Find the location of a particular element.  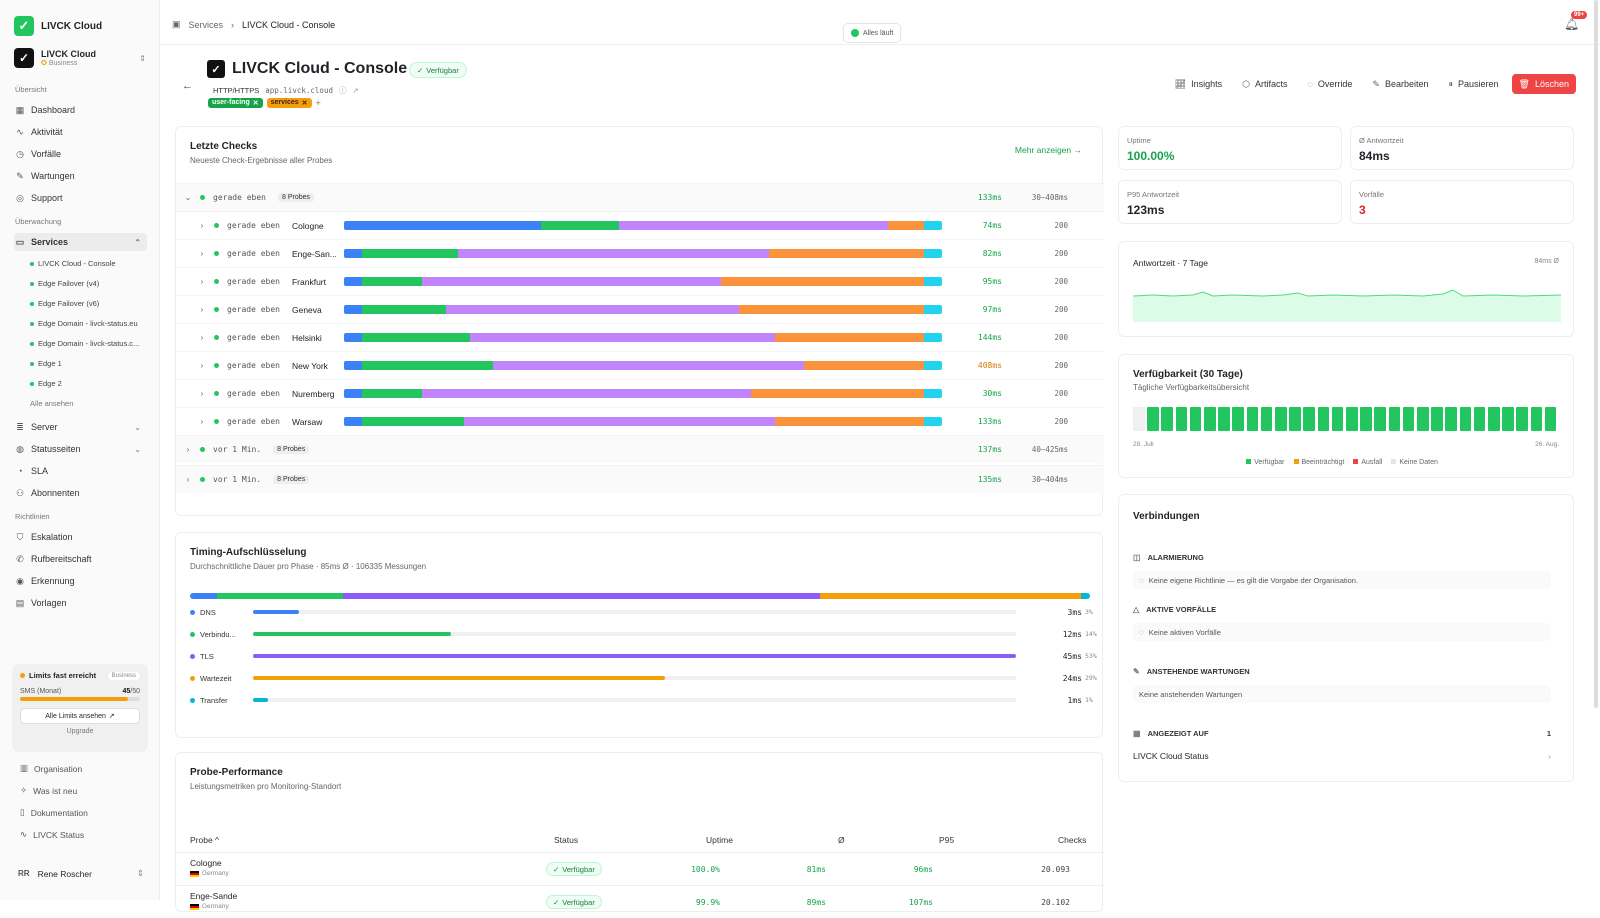

service-link: Edge 2 is located at coordinates (46, 383).